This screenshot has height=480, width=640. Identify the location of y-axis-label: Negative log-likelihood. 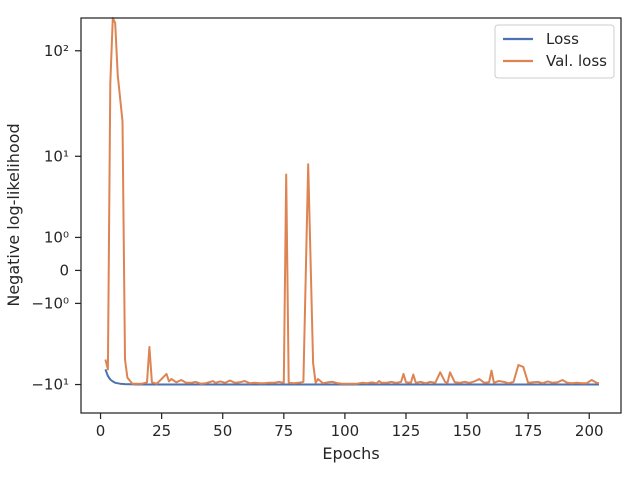
(13, 214).